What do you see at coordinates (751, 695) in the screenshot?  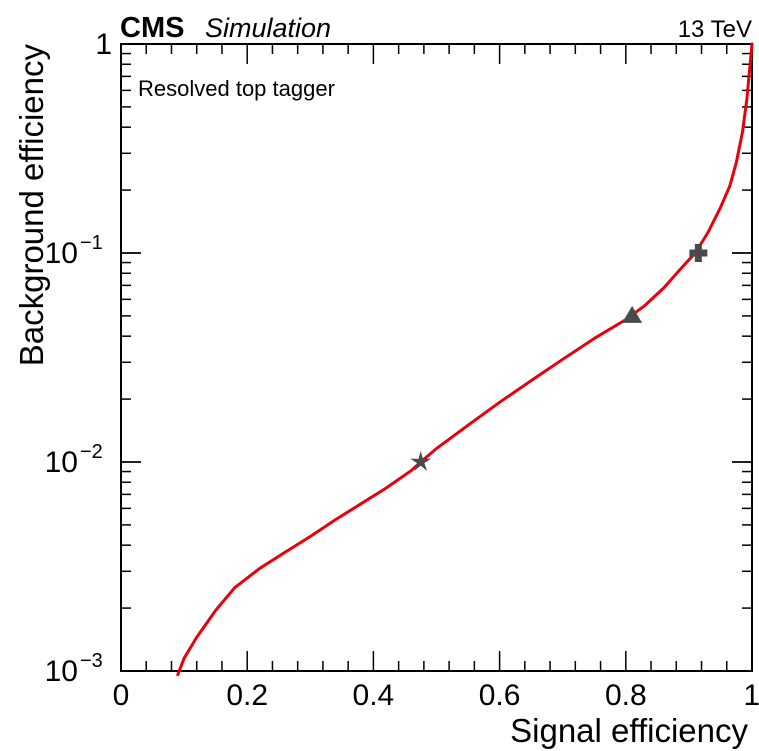 I see `x-tick-label: 1` at bounding box center [751, 695].